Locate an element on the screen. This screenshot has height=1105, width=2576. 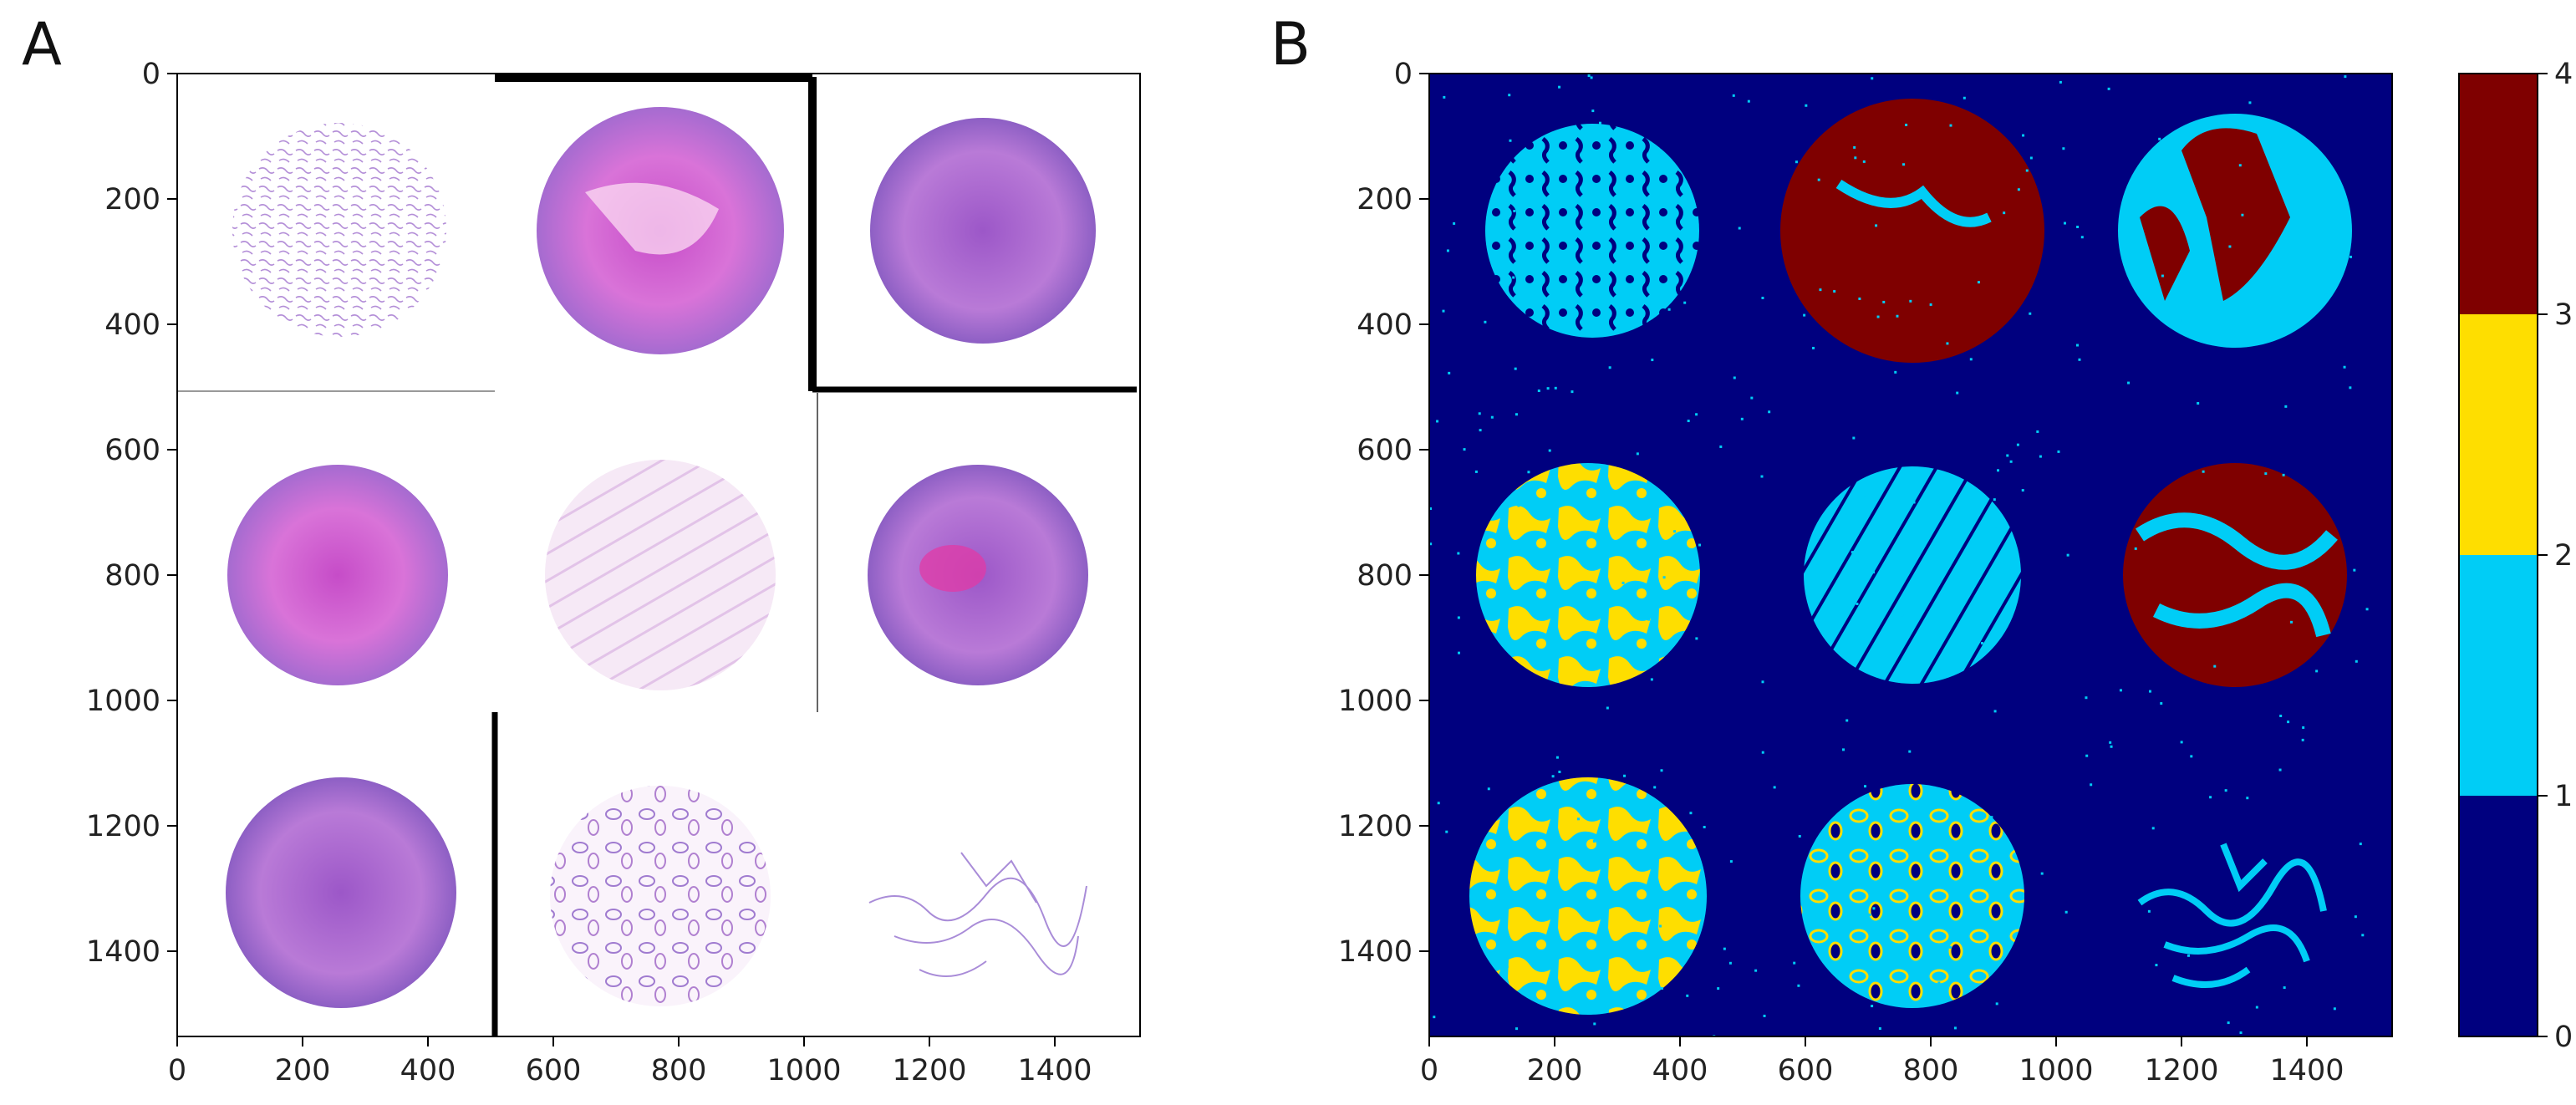
label-core-r0c2-class3b is located at coordinates (2165, 253).